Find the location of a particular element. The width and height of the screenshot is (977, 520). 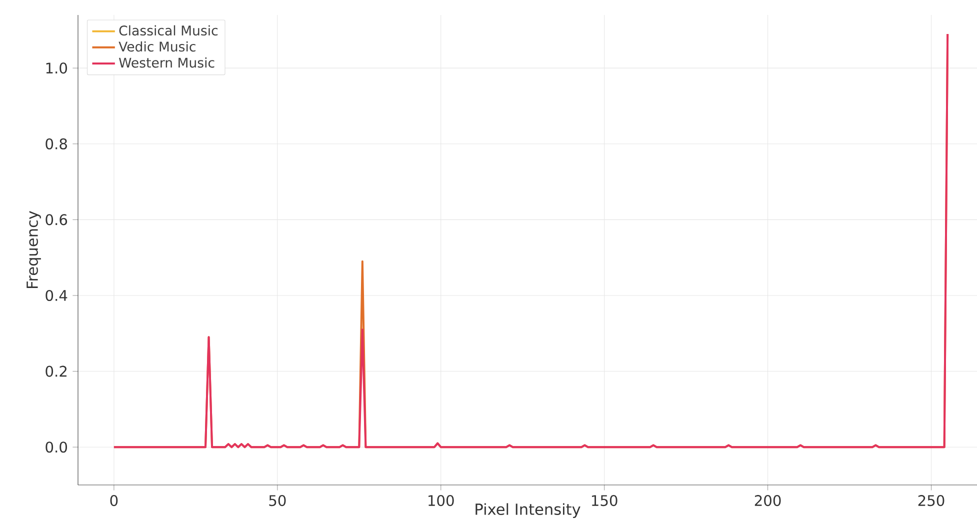

legend-label: Vedic Music is located at coordinates (157, 46).